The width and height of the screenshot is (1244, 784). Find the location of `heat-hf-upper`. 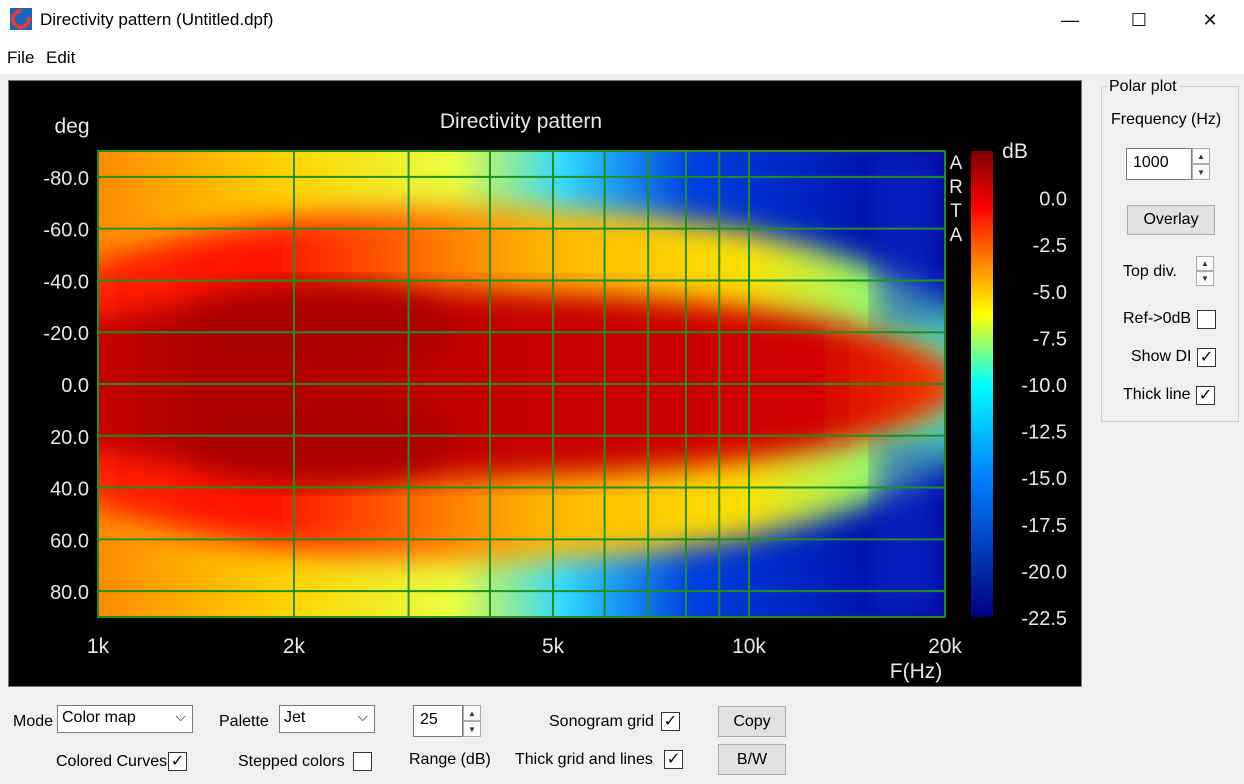

heat-hf-upper is located at coordinates (910, 240).